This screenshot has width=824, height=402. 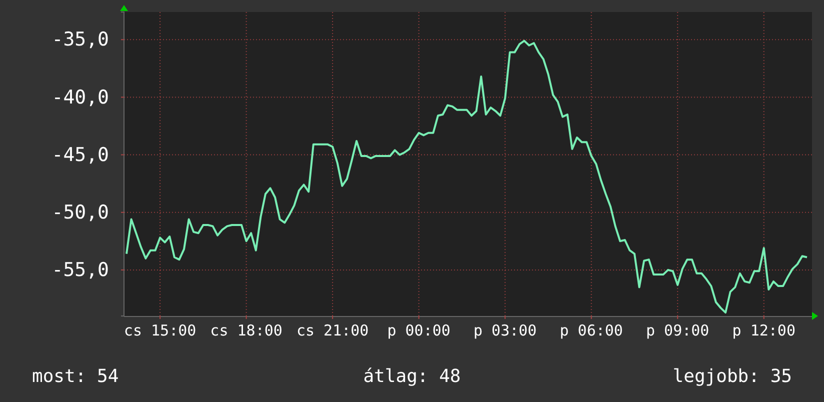 I want to click on text: most: 54, so click(x=75, y=376).